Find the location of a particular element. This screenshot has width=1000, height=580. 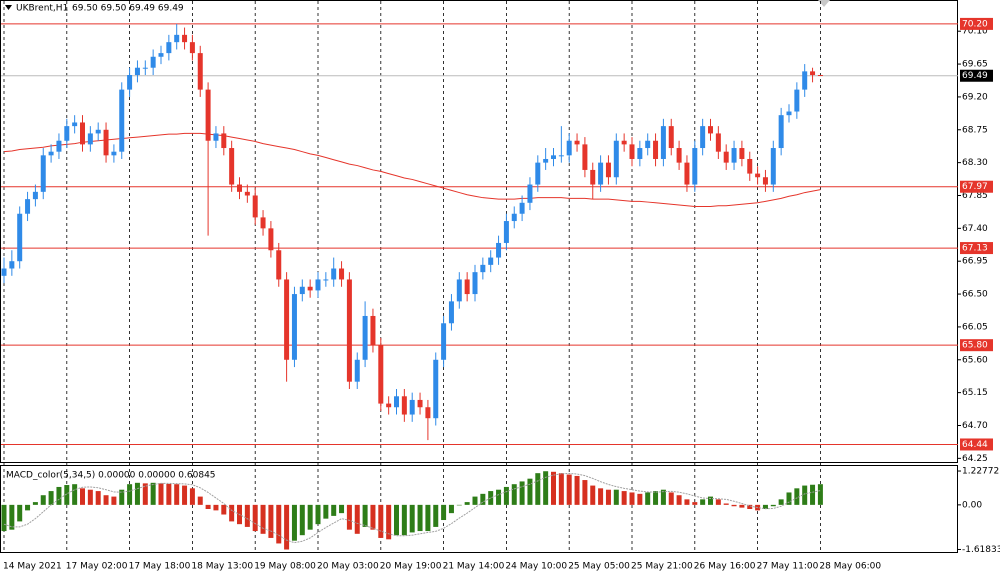

level-label: 67.13 is located at coordinates (975, 249).